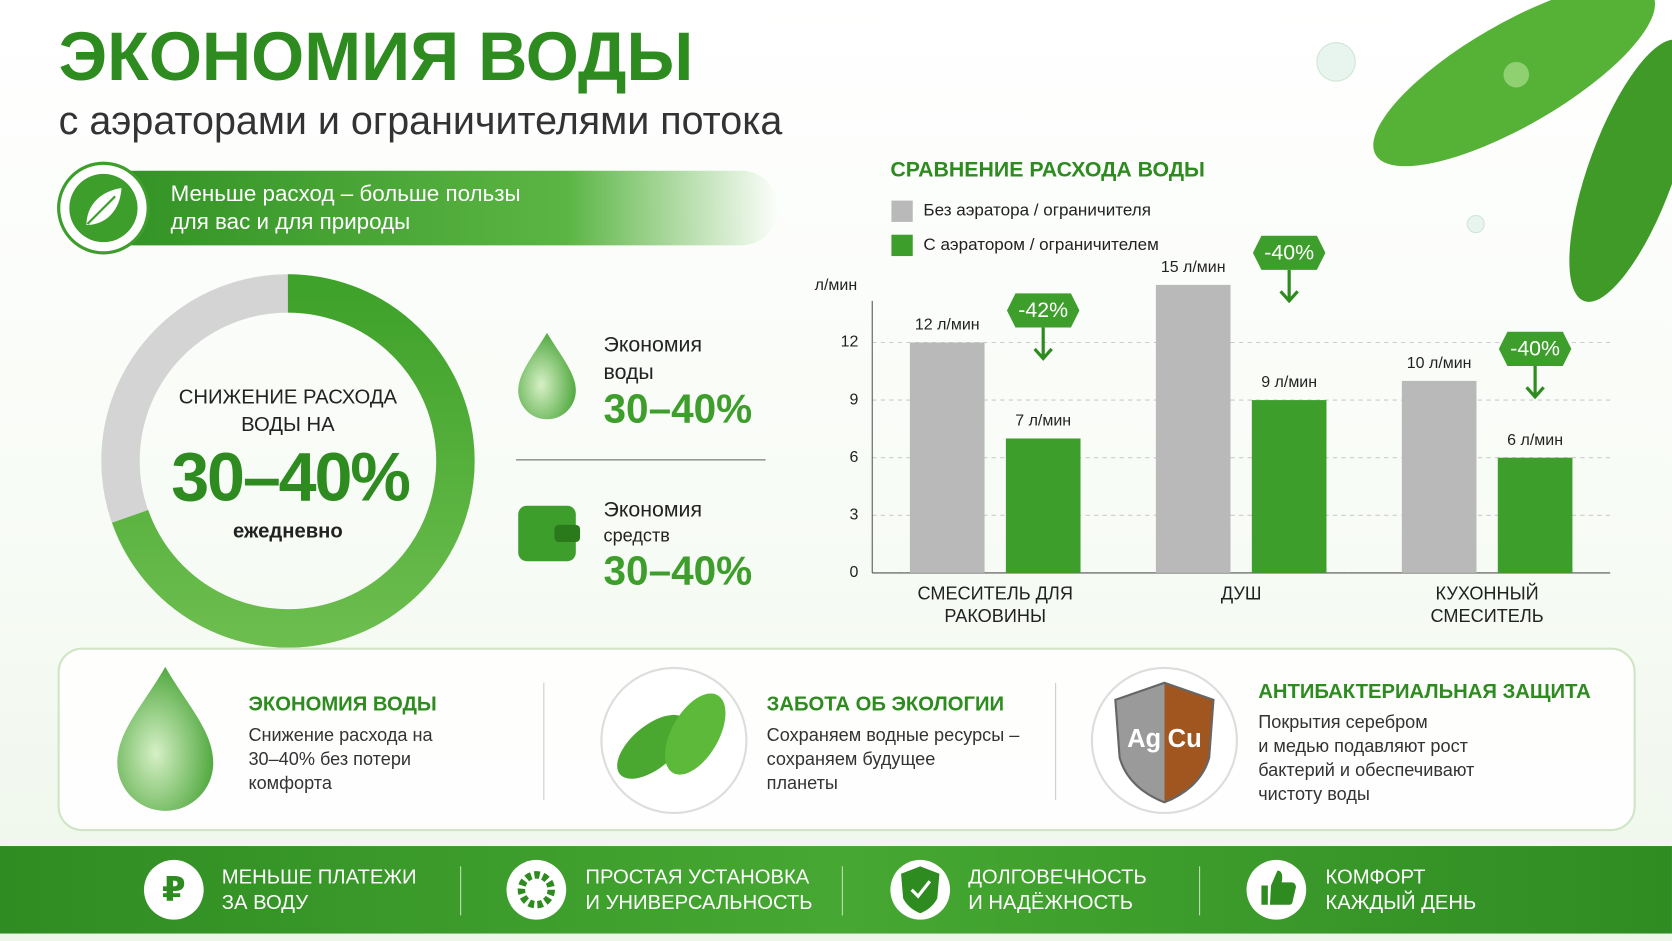 The width and height of the screenshot is (1672, 941). Describe the element at coordinates (1487, 605) in the screenshot. I see `x-tick-label: КУХОННЫЙ СМЕСИТЕЛЬ` at that location.